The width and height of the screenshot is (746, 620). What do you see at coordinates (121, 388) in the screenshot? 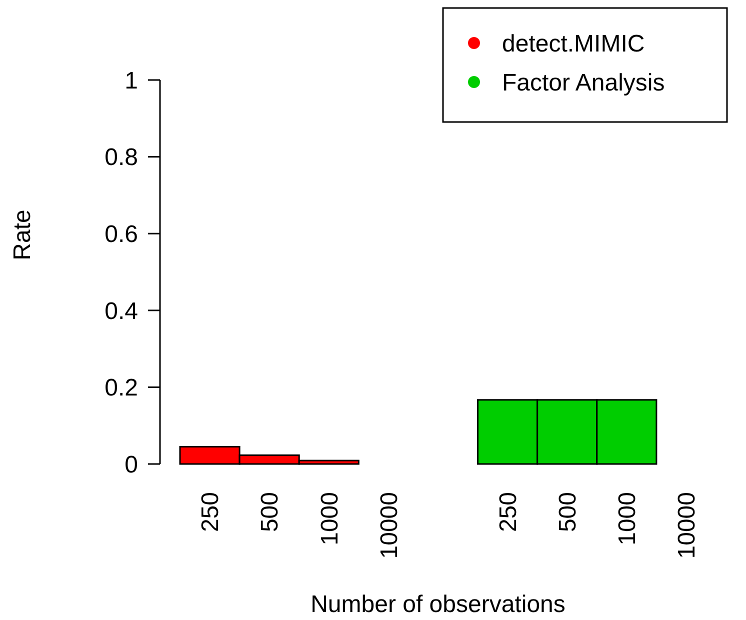
I see `y-tick-label: 0.2` at bounding box center [121, 388].